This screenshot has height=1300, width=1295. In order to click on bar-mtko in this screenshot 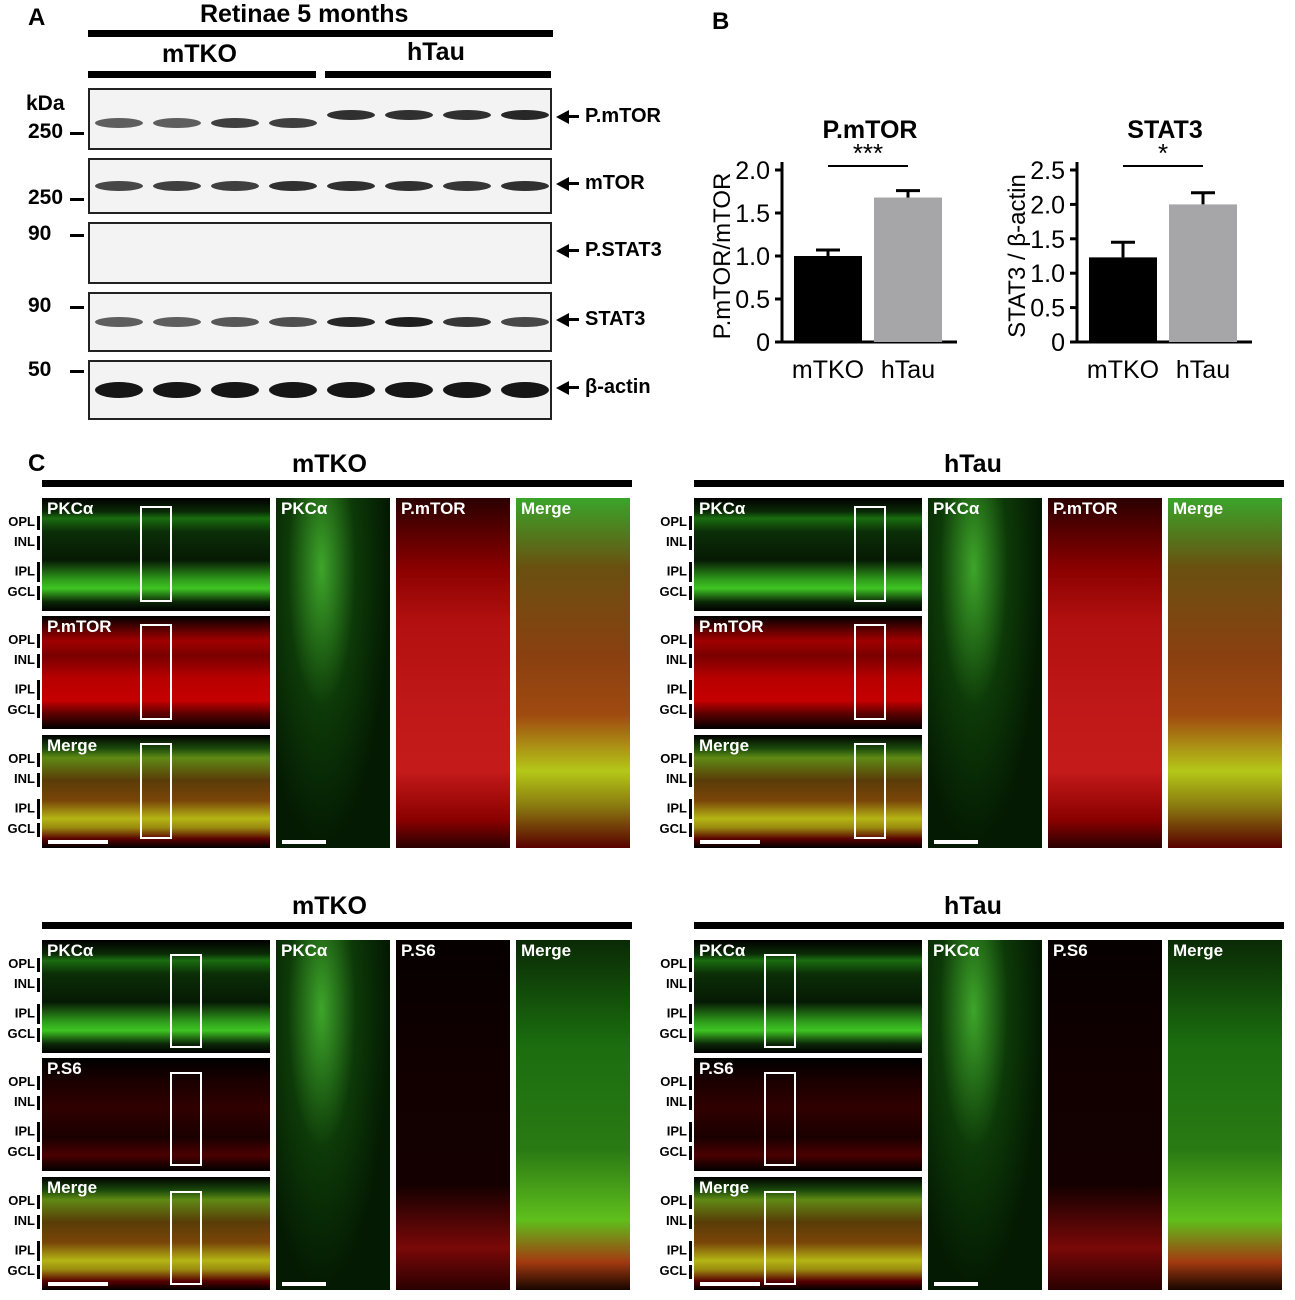, I will do `click(828, 299)`.